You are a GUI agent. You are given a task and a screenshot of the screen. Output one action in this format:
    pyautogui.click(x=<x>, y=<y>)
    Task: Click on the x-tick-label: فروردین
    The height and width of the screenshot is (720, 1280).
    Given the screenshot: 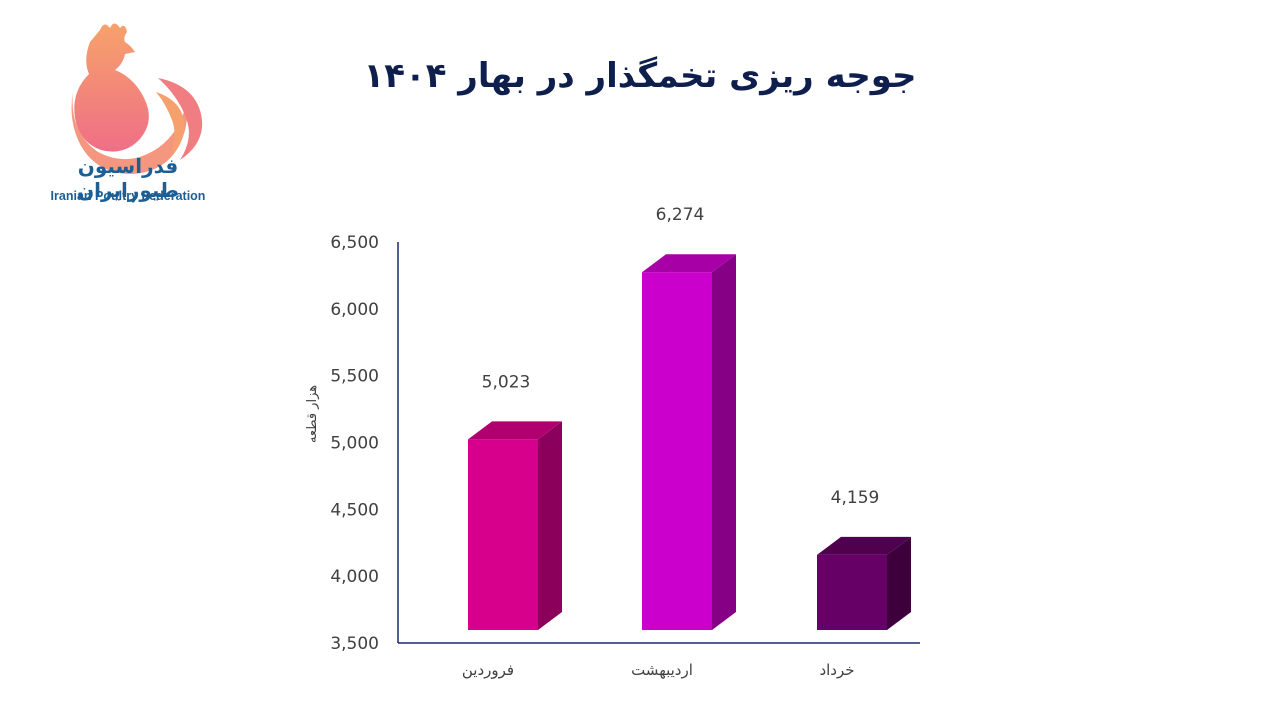 What is the action you would take?
    pyautogui.click(x=488, y=670)
    